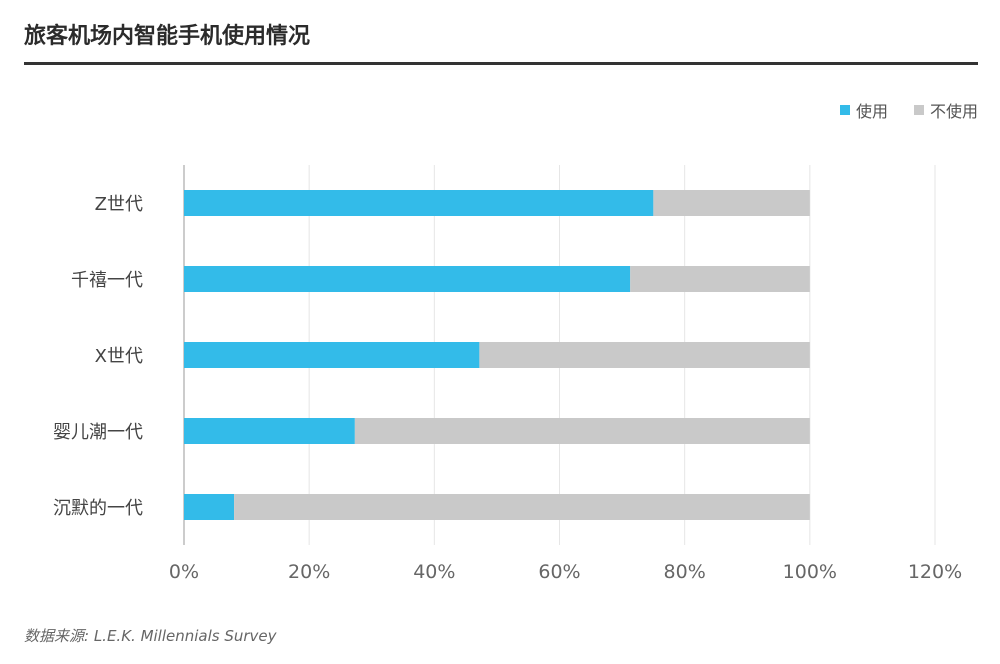 Image resolution: width=1000 pixels, height=664 pixels. Describe the element at coordinates (434, 572) in the screenshot. I see `x-tick-label: 40%` at that location.